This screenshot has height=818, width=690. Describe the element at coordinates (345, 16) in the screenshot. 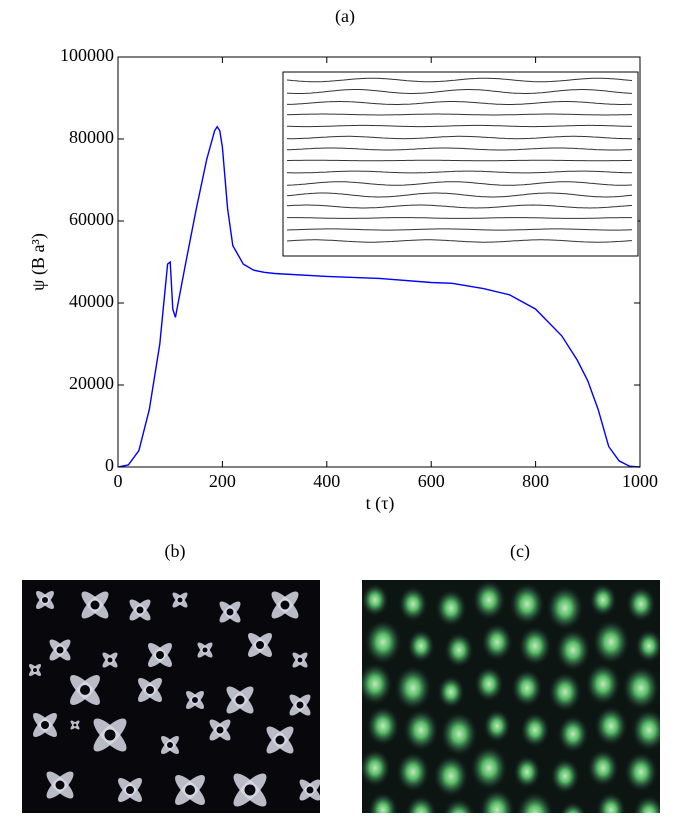

I see `panel-title: (a)` at that location.